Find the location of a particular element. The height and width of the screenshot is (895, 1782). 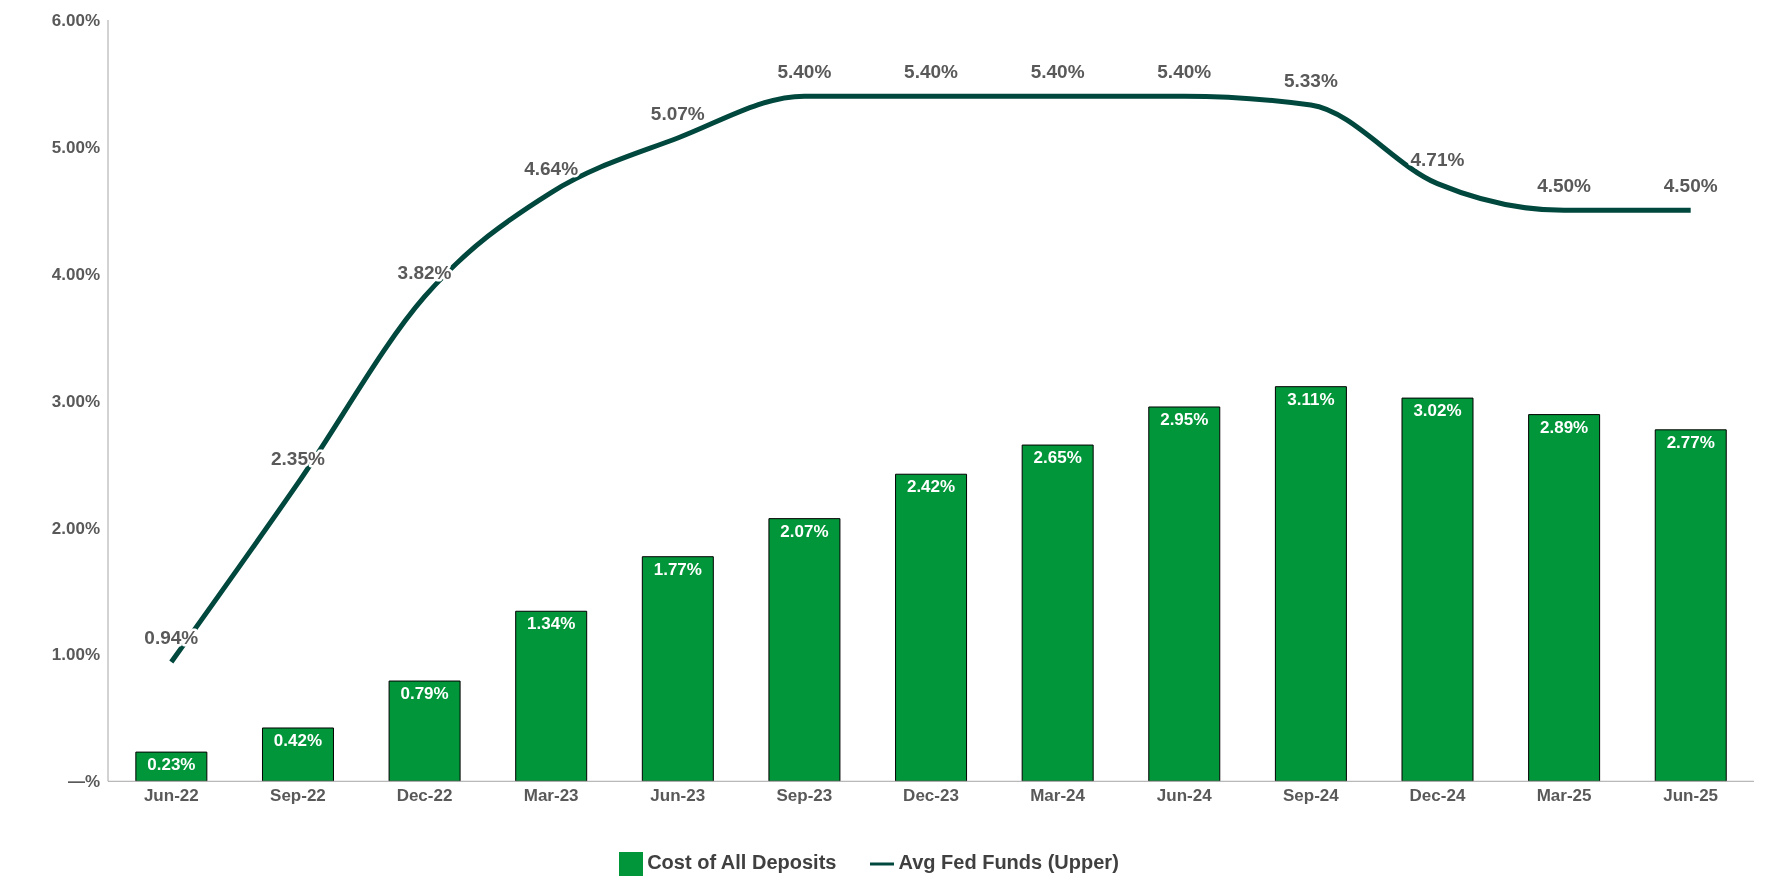

data-label: 2.77% is located at coordinates (1690, 442).